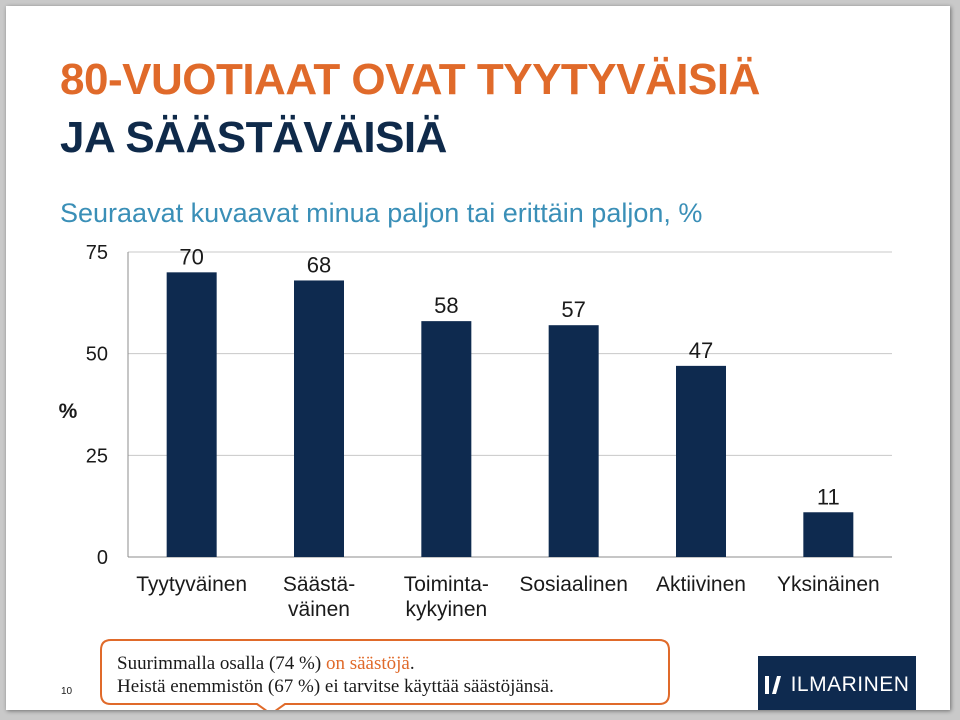  I want to click on callout-frame, so click(385, 674).